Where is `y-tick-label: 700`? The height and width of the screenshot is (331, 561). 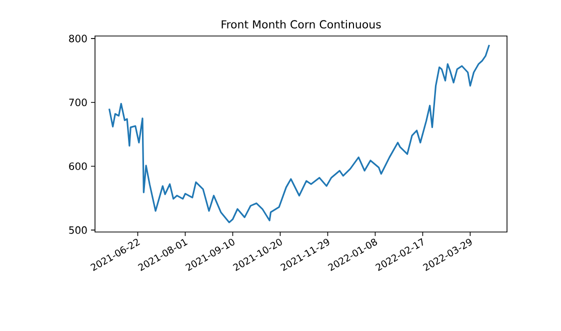
y-tick-label: 700 is located at coordinates (78, 102).